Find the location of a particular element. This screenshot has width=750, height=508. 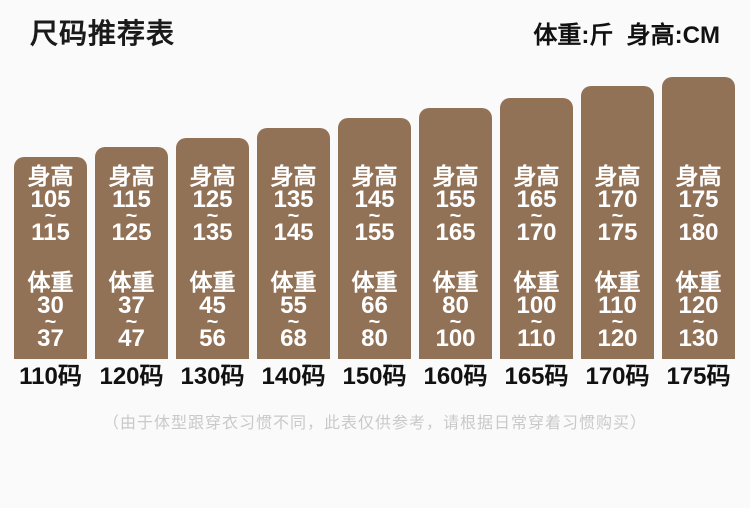

bar-height-max: 115 is located at coordinates (50, 232).